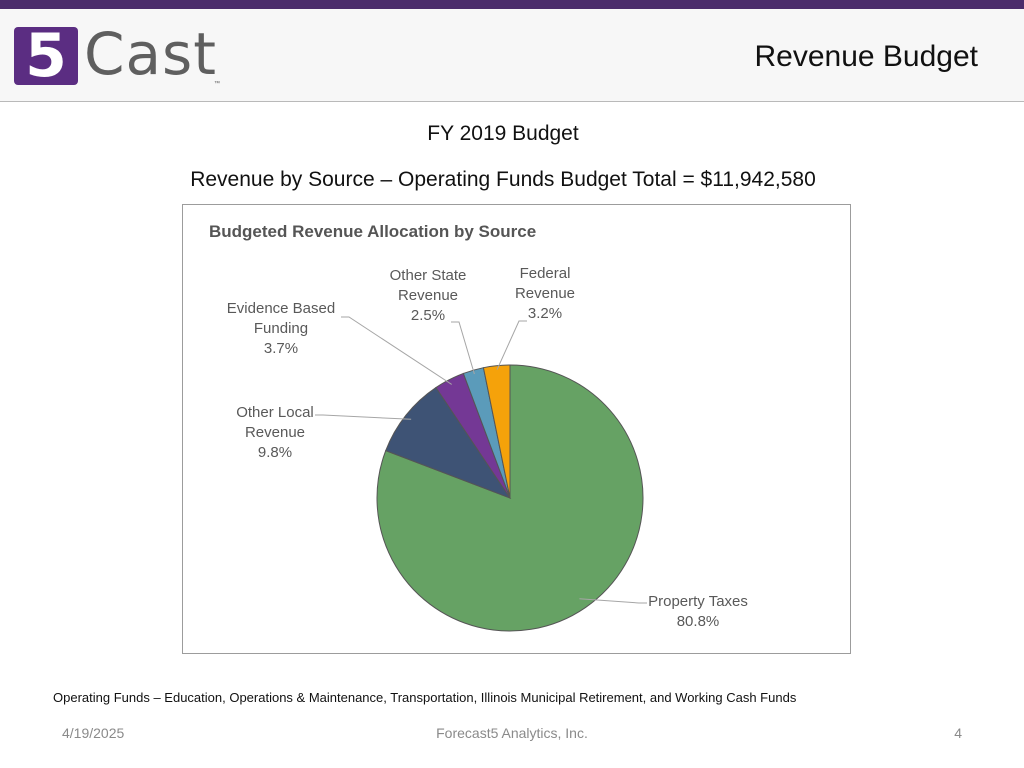  What do you see at coordinates (281, 328) in the screenshot?
I see `data-label-evidence-based-funding: Evidence Based Funding 3.7%` at bounding box center [281, 328].